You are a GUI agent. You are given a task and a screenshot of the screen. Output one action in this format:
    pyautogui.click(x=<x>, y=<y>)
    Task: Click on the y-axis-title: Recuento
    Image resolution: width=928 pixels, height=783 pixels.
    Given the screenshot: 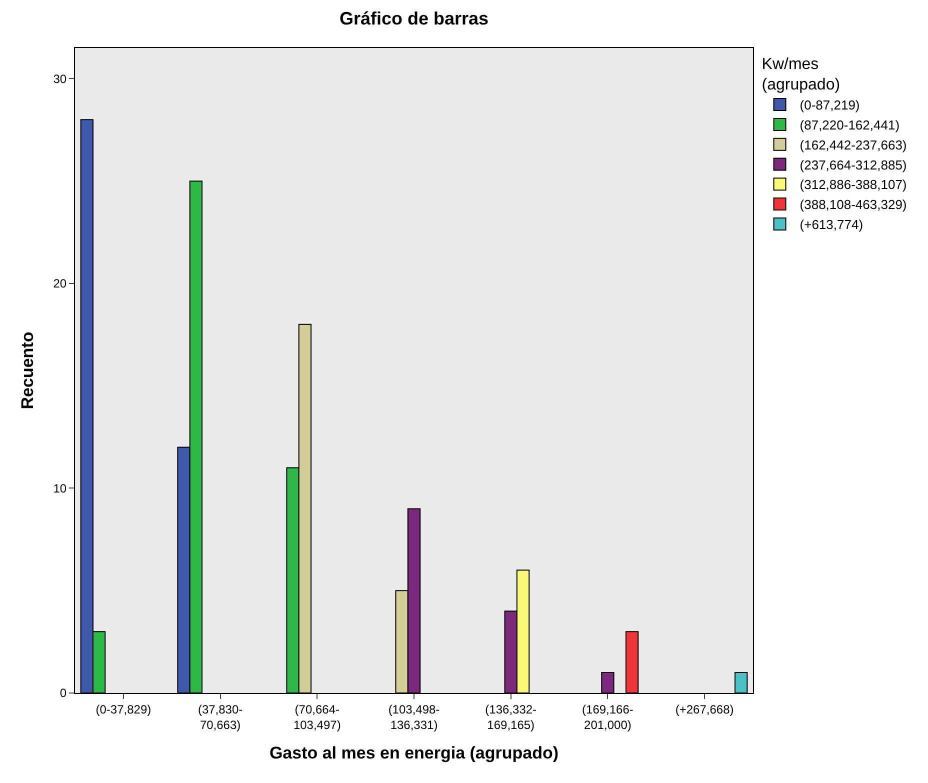 What is the action you would take?
    pyautogui.click(x=27, y=371)
    